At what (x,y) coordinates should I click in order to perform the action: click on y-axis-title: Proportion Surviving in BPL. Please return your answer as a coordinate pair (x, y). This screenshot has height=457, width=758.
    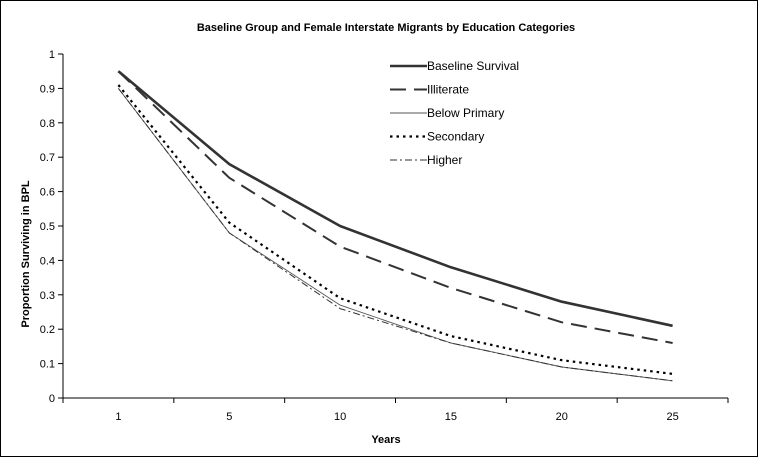
    Looking at the image, I should click on (26, 254).